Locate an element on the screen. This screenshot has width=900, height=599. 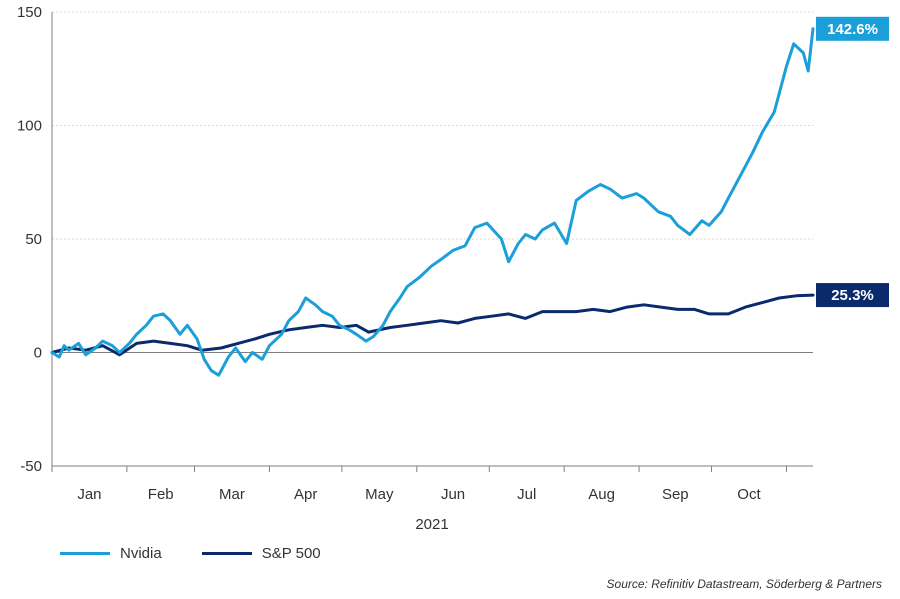
legend-item-nvidia: Nvidia is located at coordinates (111, 553).